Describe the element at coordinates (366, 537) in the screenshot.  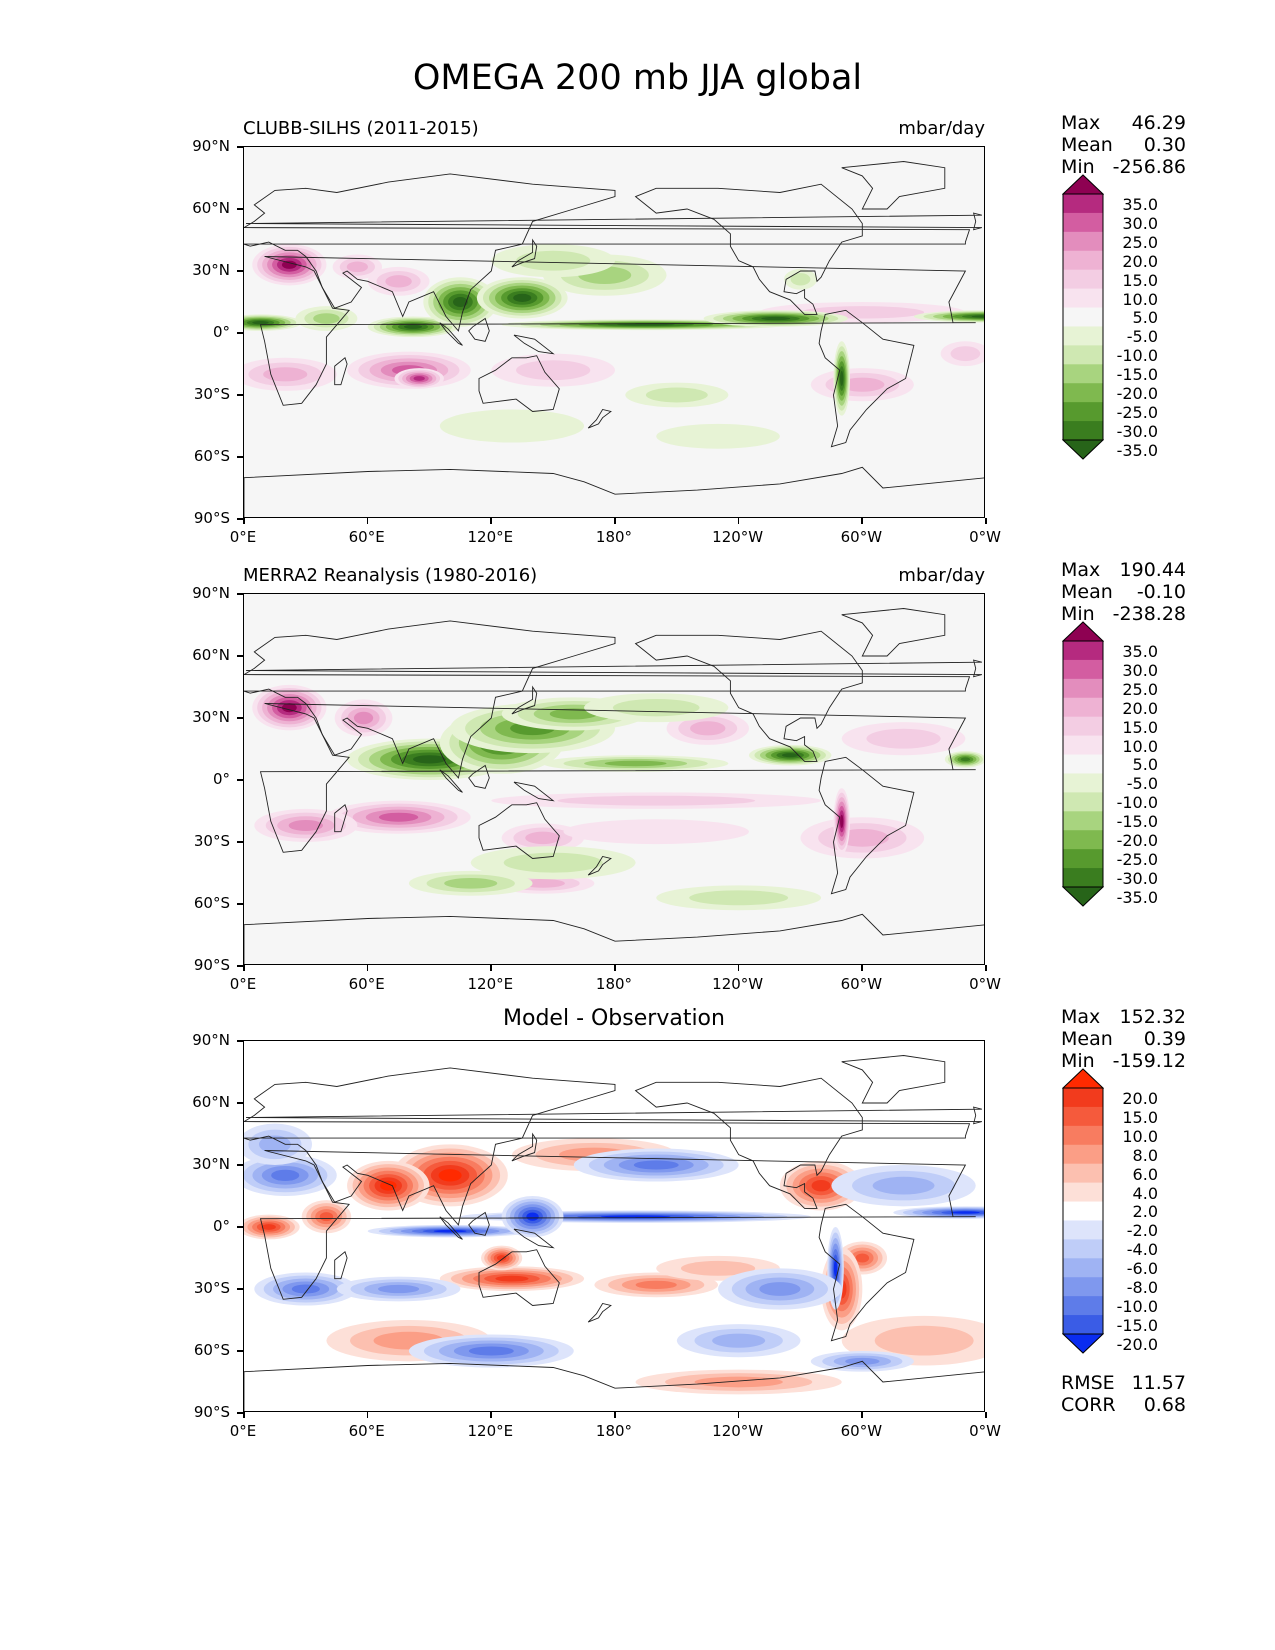
I see `x-tick-label: 60°E` at that location.